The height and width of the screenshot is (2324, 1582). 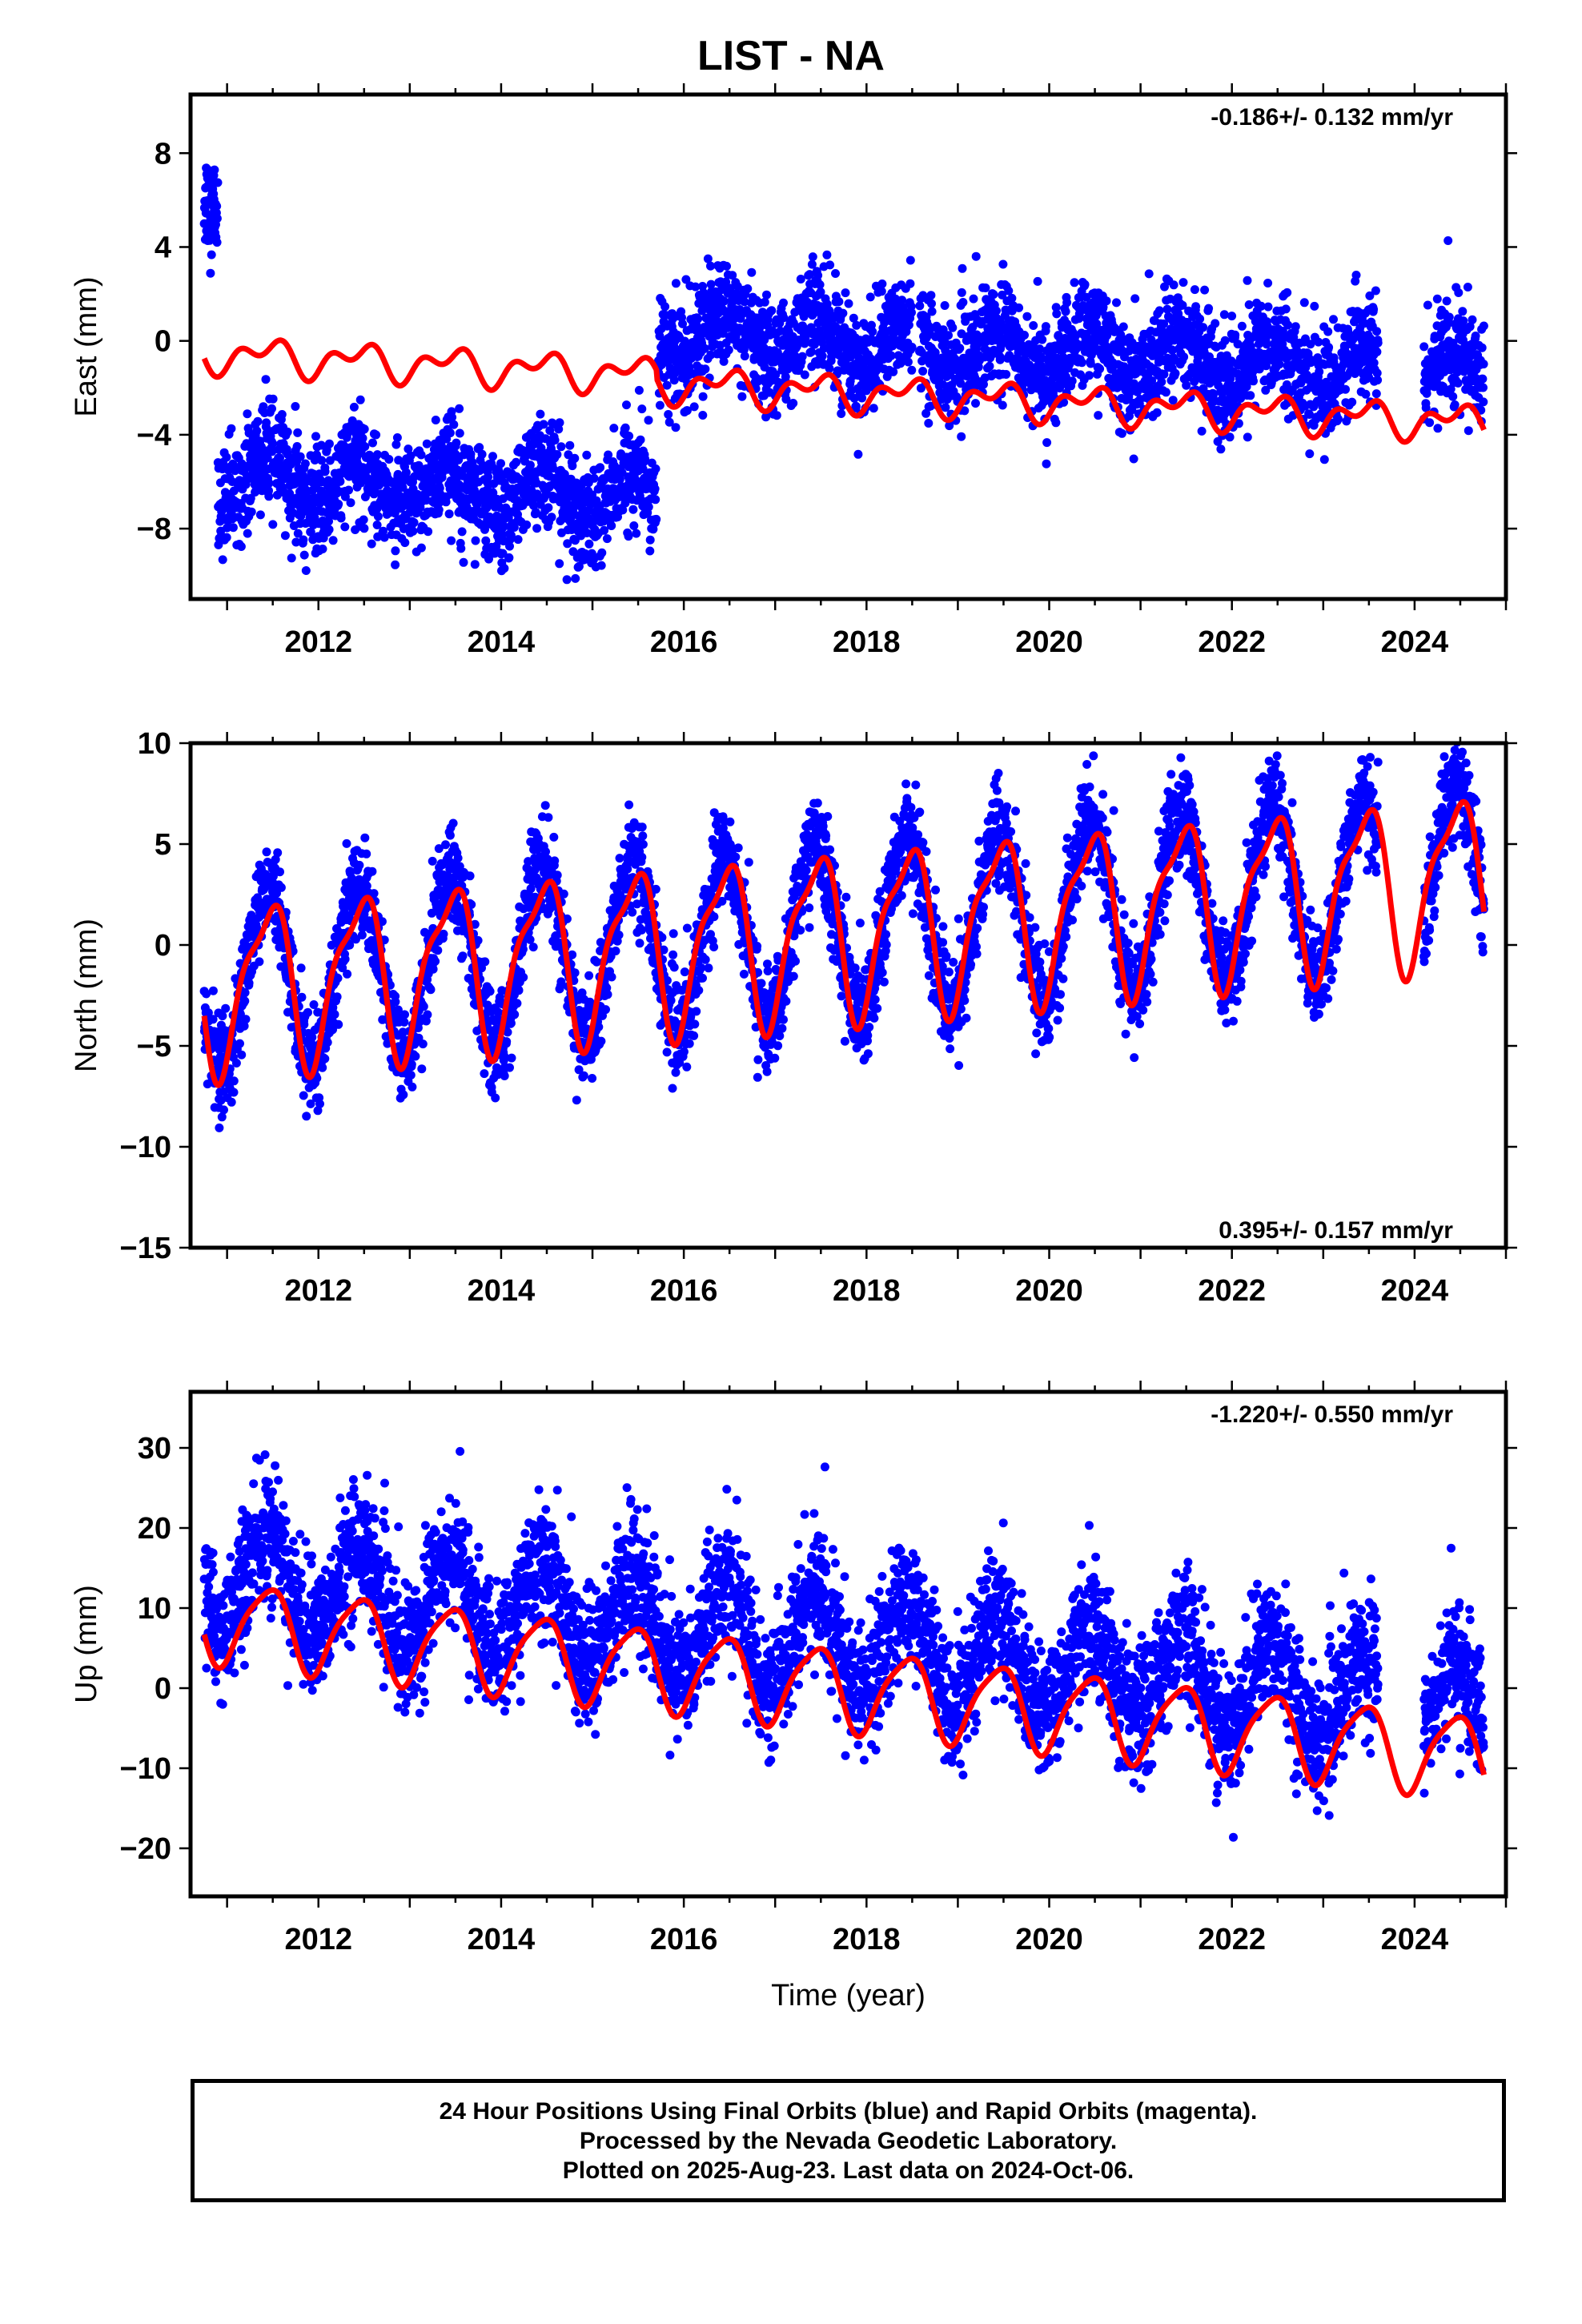 What do you see at coordinates (1415, 642) in the screenshot?
I see `x-tick-label: 2024` at bounding box center [1415, 642].